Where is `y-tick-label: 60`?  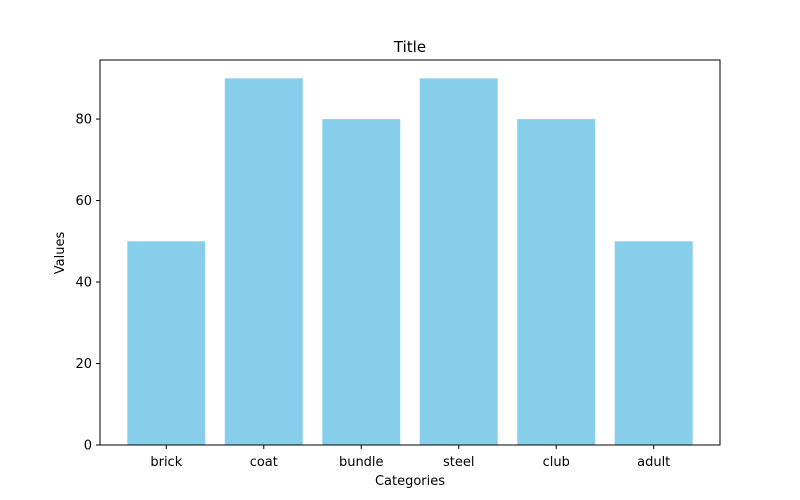
y-tick-label: 60 is located at coordinates (83, 201).